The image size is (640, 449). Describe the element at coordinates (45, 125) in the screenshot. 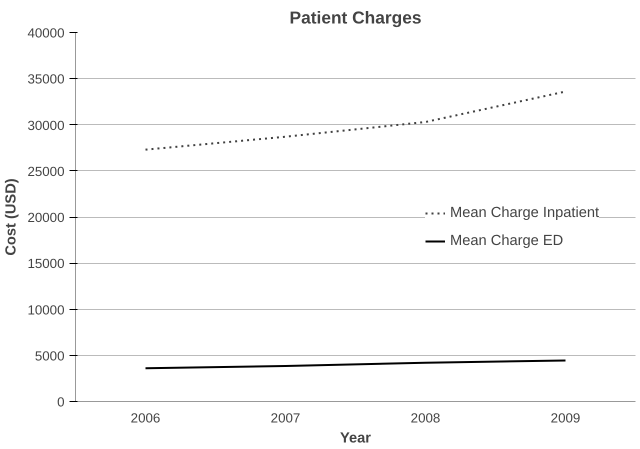

I see `y-tick-label: 30000` at that location.